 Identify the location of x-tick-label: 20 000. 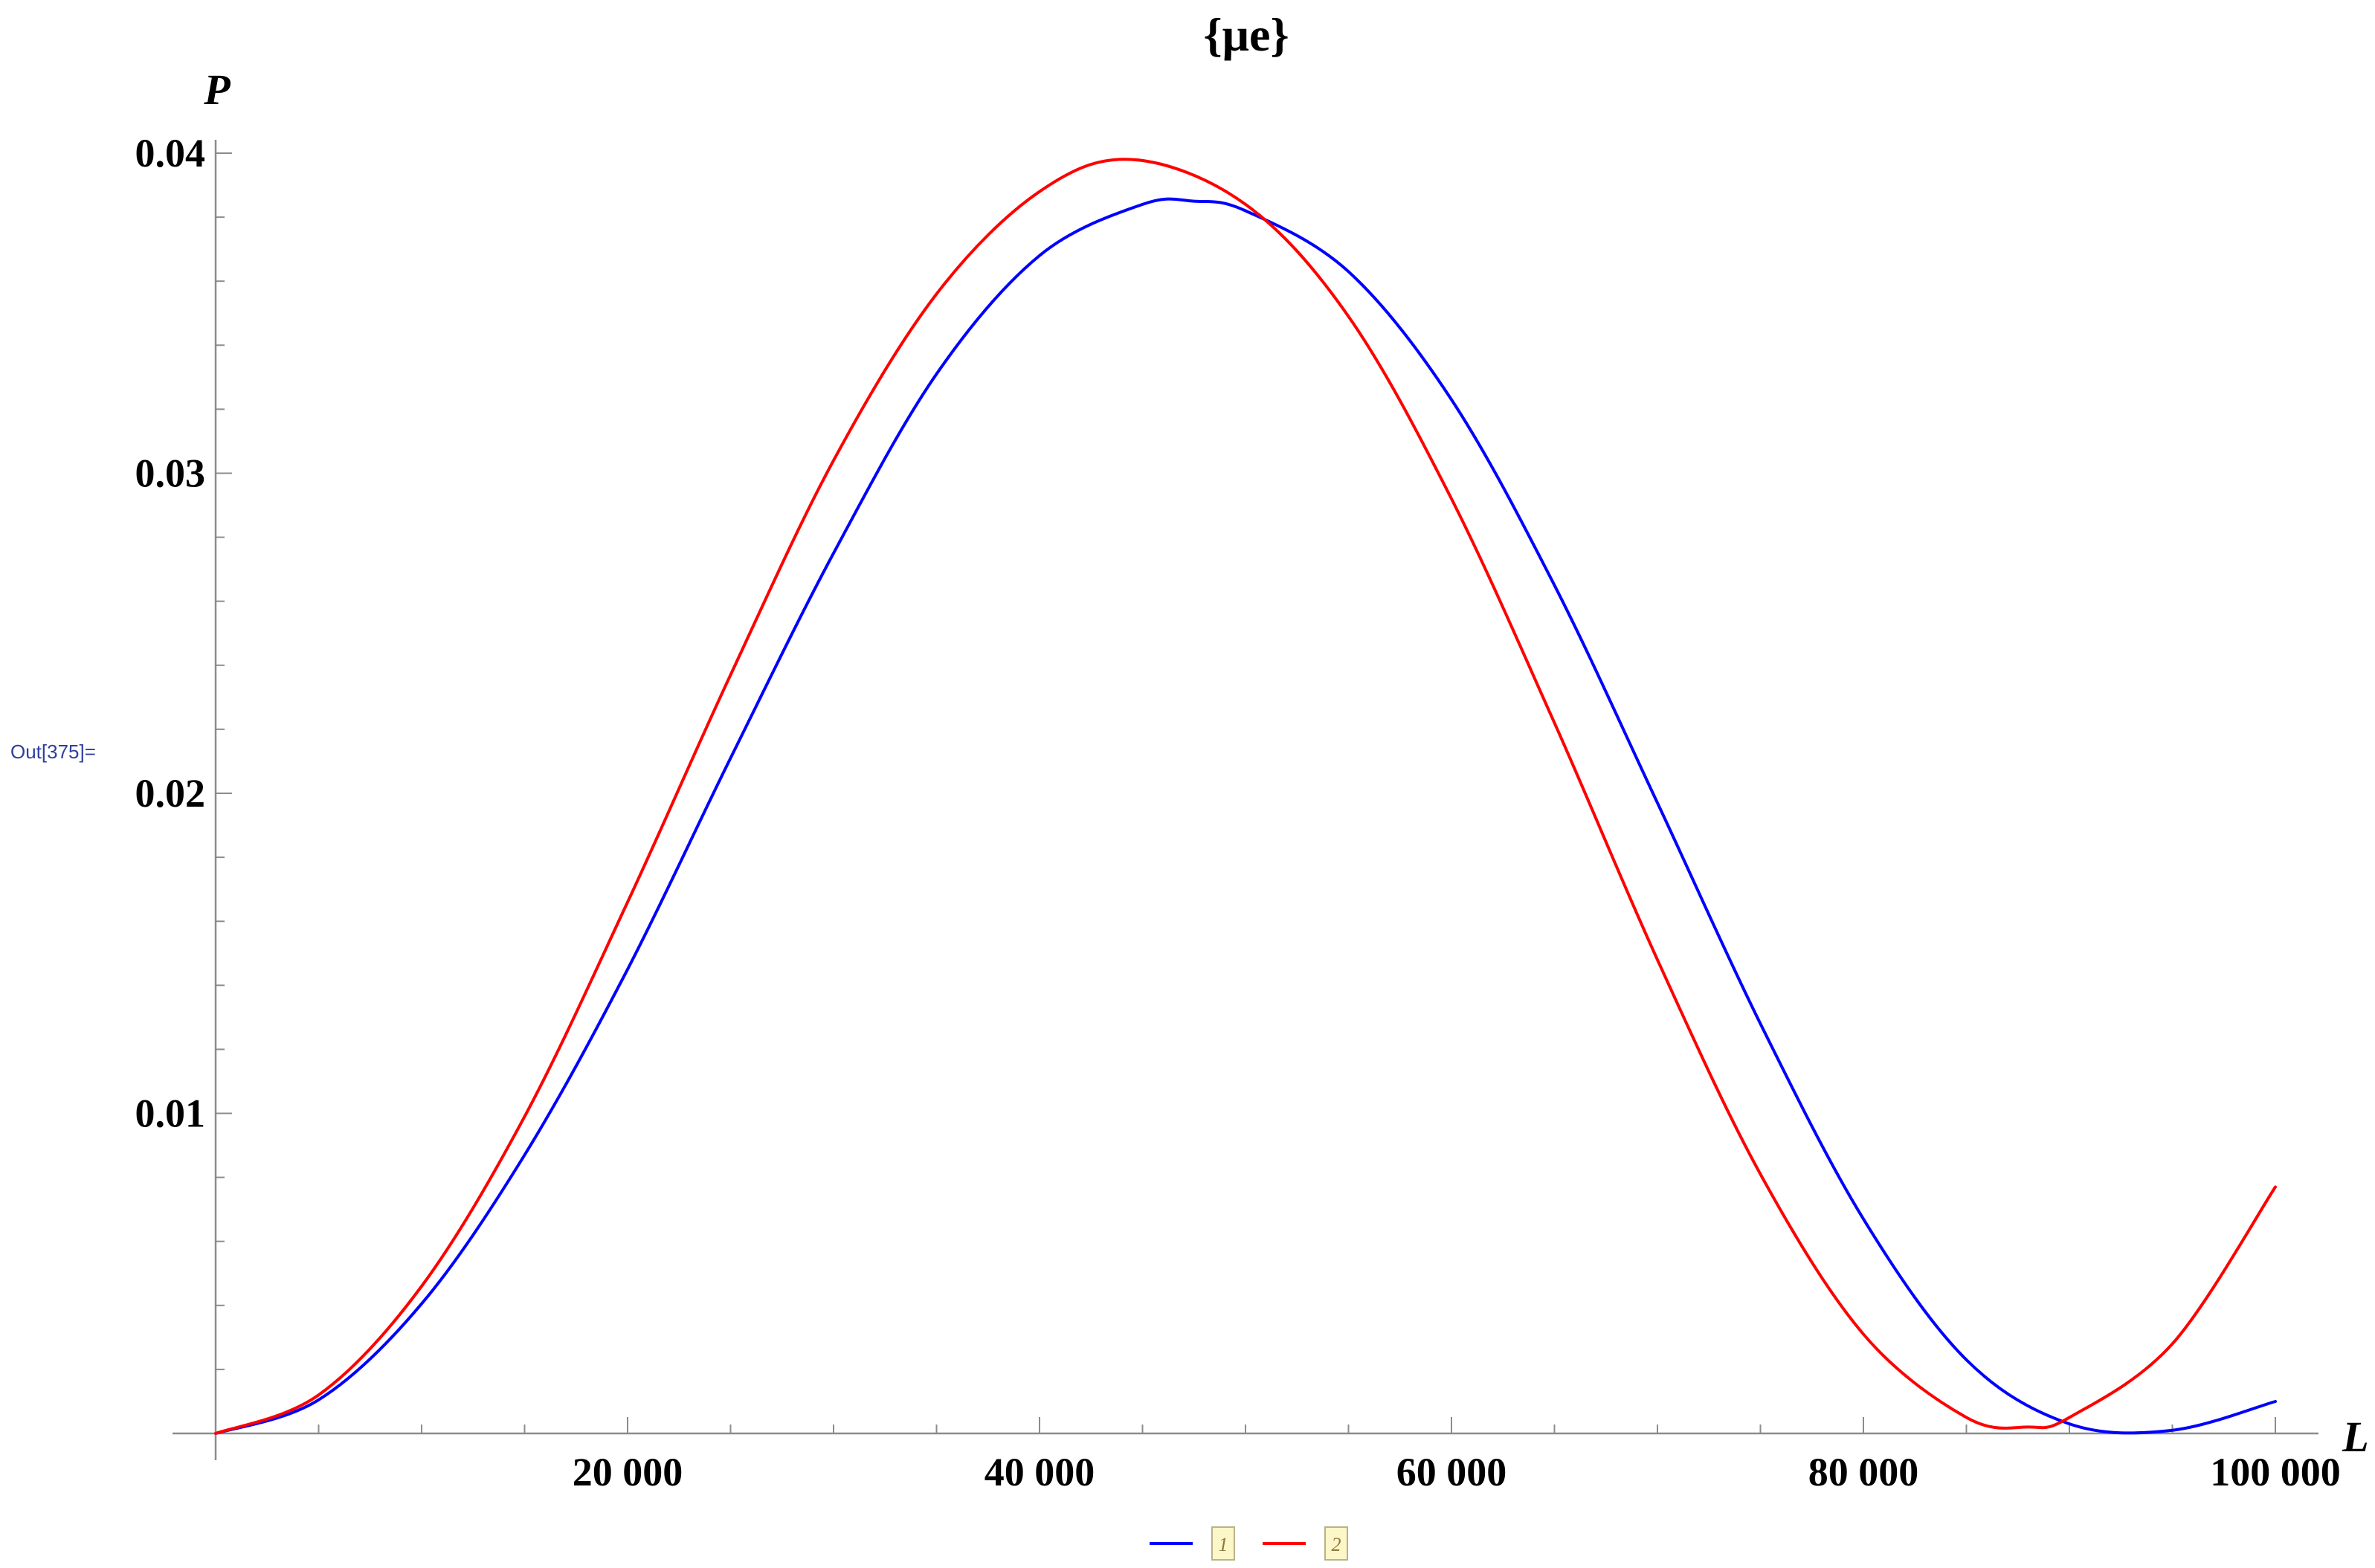
(628, 1472).